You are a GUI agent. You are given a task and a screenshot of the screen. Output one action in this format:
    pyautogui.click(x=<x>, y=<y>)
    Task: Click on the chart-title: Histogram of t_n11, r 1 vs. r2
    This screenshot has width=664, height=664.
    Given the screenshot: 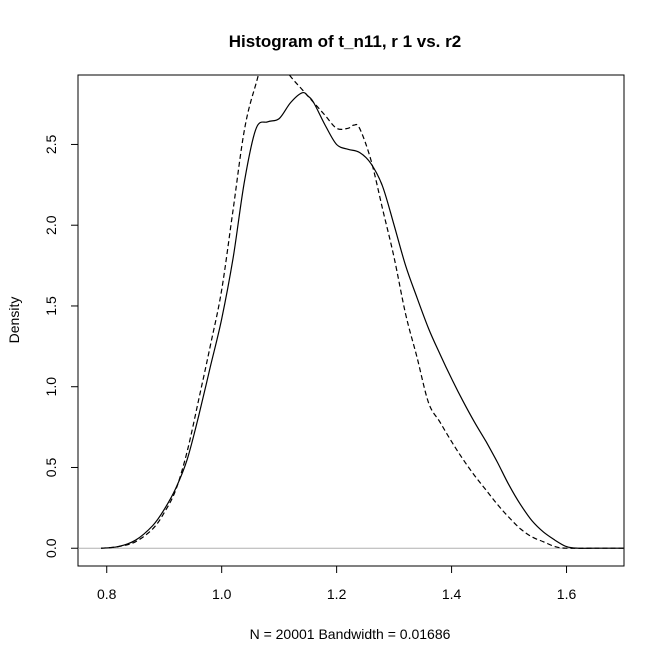 What is the action you would take?
    pyautogui.click(x=345, y=41)
    